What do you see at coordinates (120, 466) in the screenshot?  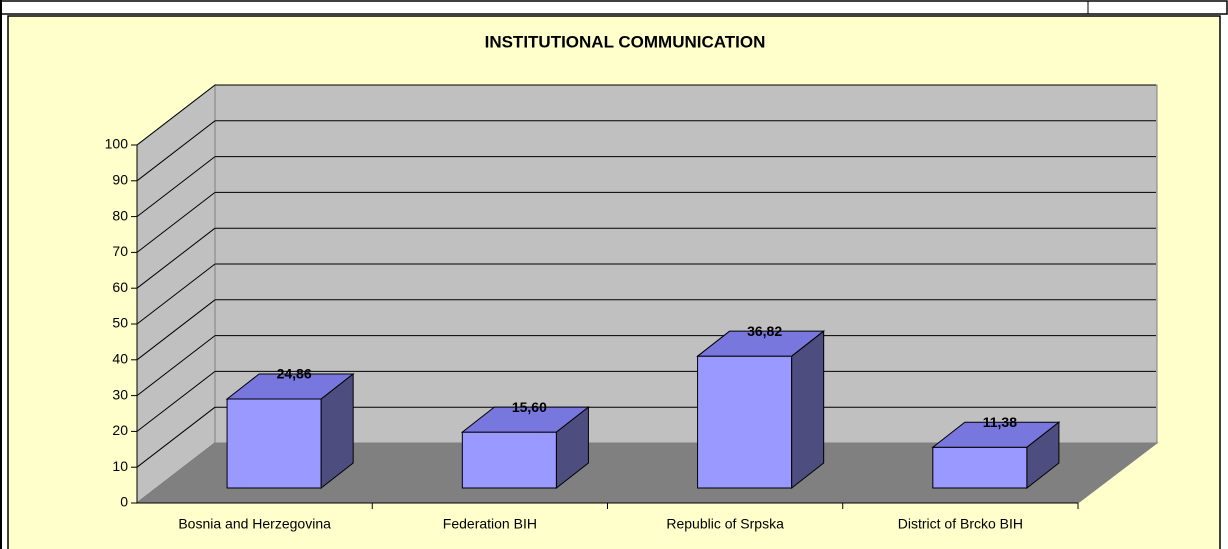 I see `y-tick-label: 10` at bounding box center [120, 466].